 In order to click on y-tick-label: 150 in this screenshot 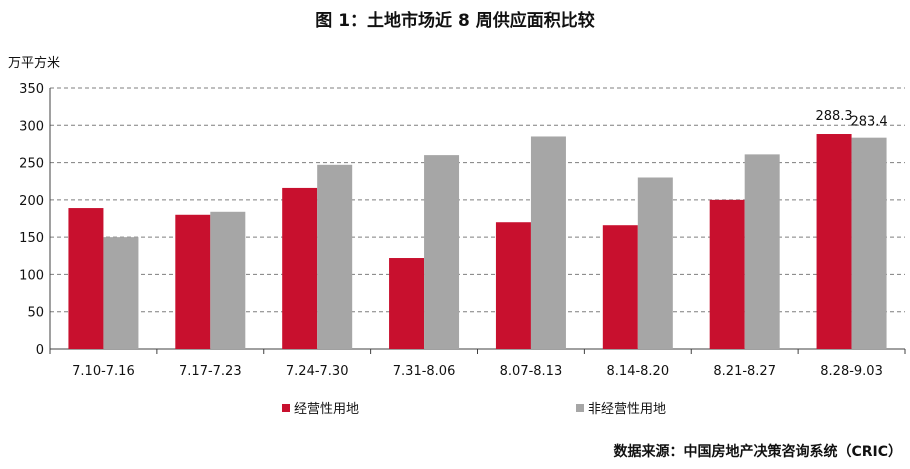, I will do `click(31, 238)`.